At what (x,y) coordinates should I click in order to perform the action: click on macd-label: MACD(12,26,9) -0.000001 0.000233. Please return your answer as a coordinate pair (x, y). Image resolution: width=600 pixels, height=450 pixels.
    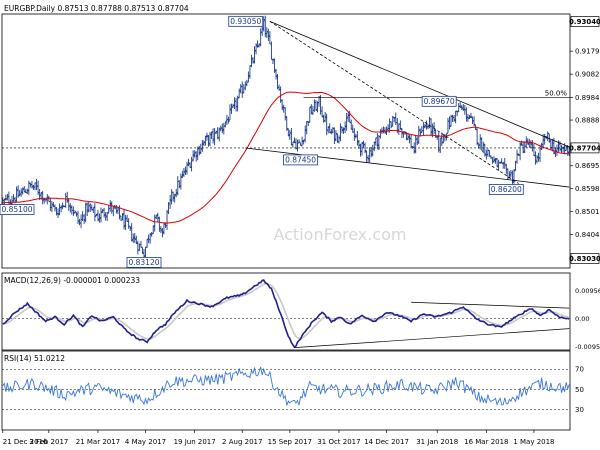
    Looking at the image, I should click on (72, 280).